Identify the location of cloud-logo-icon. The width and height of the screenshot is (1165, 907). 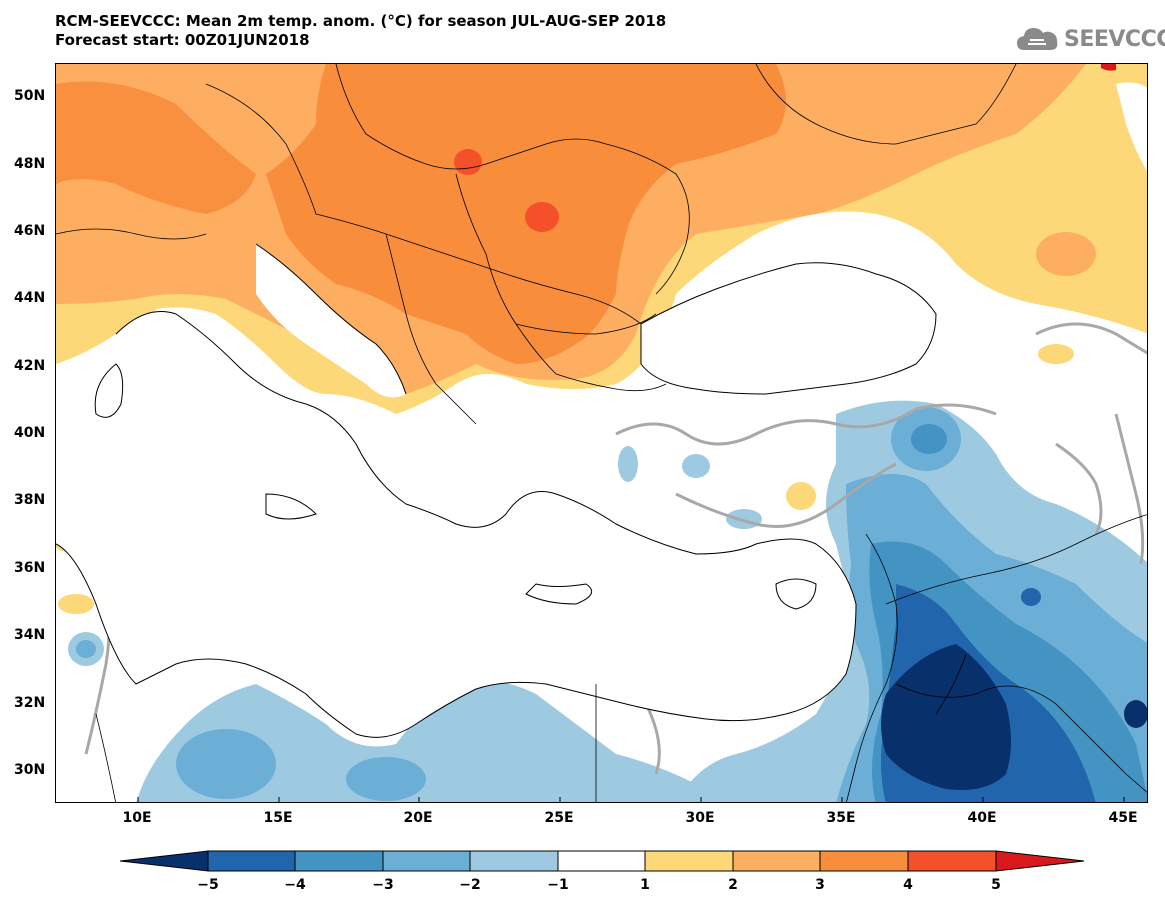
(1037, 39).